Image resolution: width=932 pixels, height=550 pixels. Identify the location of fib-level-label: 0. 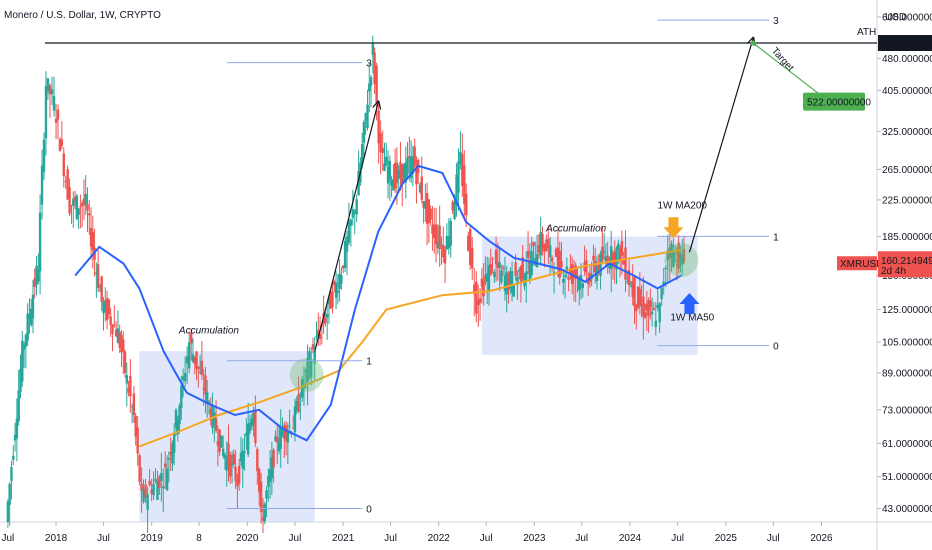
(369, 510).